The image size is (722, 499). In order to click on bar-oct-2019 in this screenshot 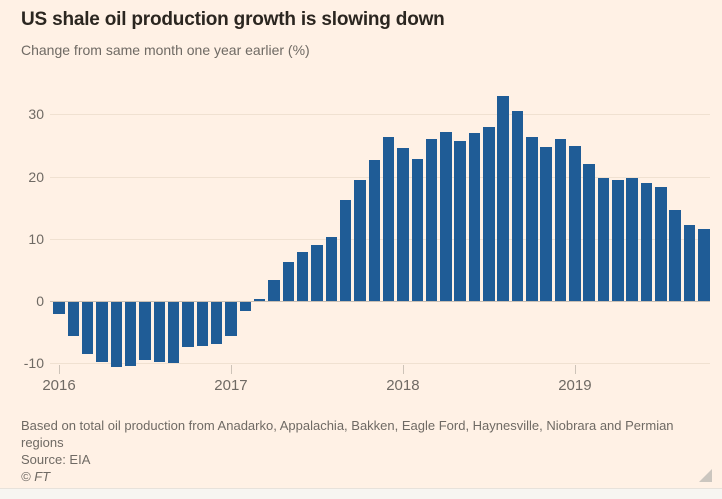, I will do `click(704, 264)`.